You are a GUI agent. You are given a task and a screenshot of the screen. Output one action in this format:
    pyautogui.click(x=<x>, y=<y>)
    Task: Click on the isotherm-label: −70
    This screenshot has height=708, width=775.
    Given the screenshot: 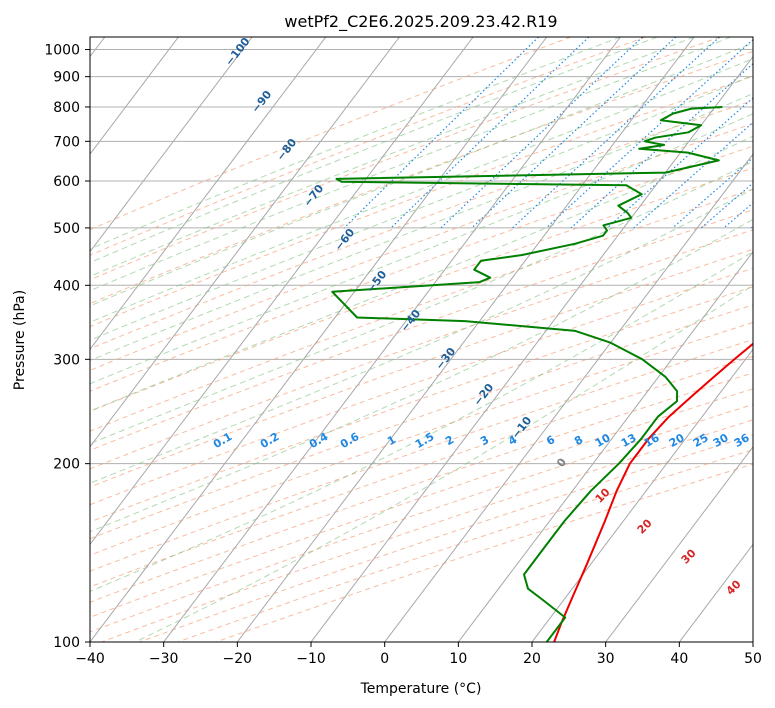 What is the action you would take?
    pyautogui.click(x=314, y=196)
    